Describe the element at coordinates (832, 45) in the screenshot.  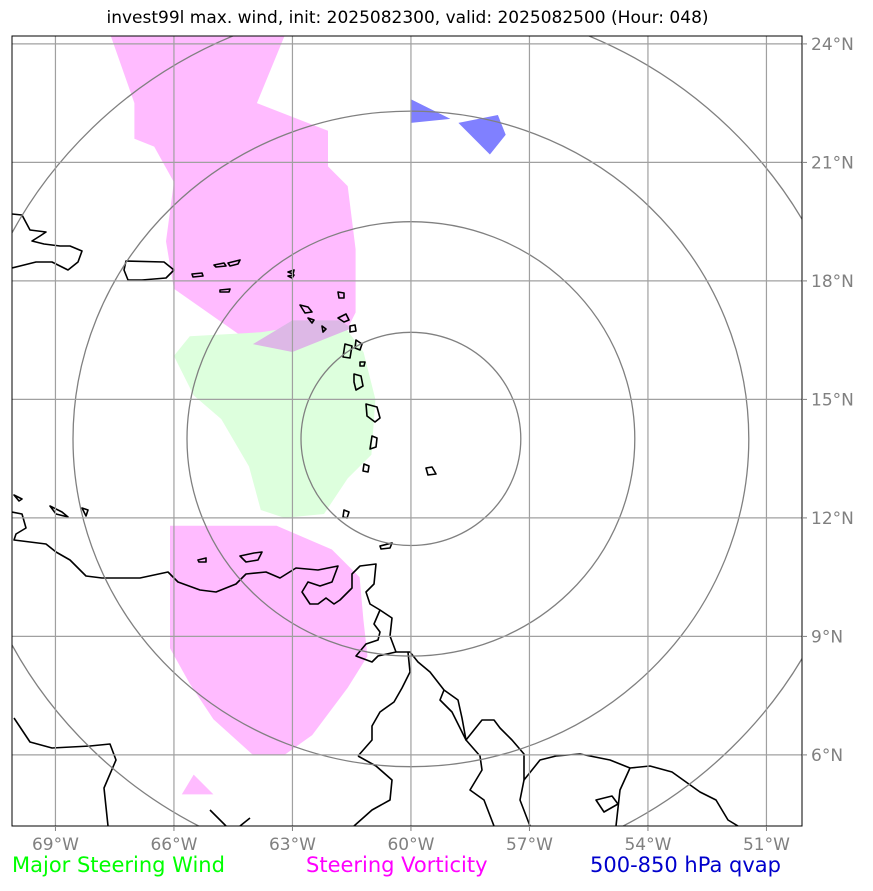
I see `tick-label-lat: 24°N` at that location.